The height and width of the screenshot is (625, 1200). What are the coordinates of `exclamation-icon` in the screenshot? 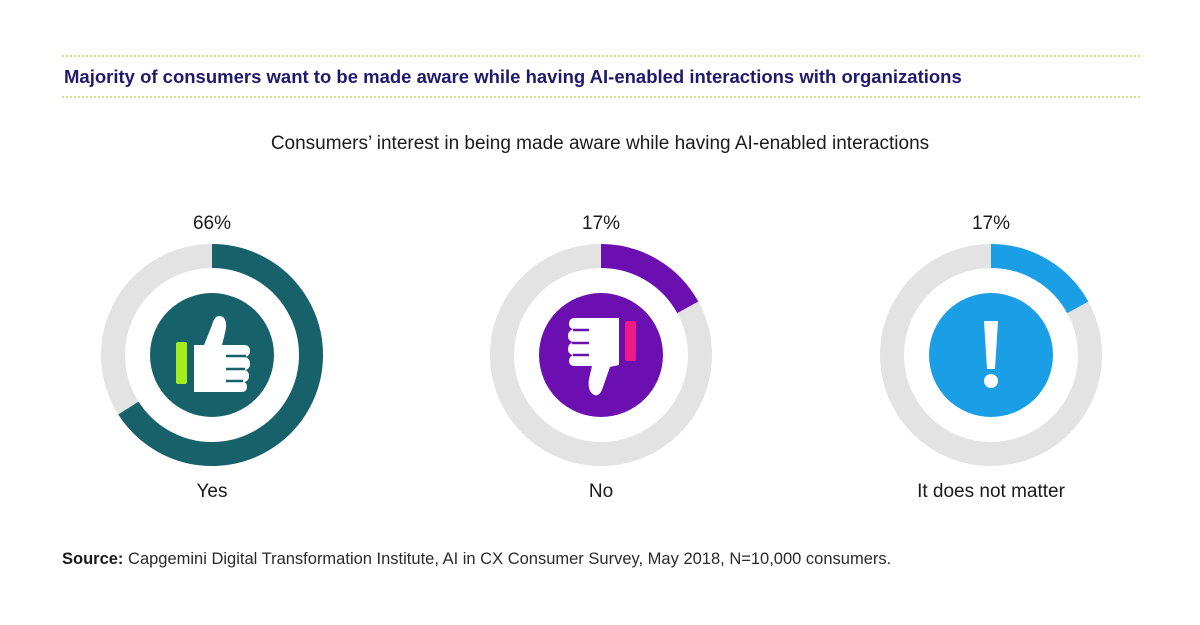 It's located at (991, 354).